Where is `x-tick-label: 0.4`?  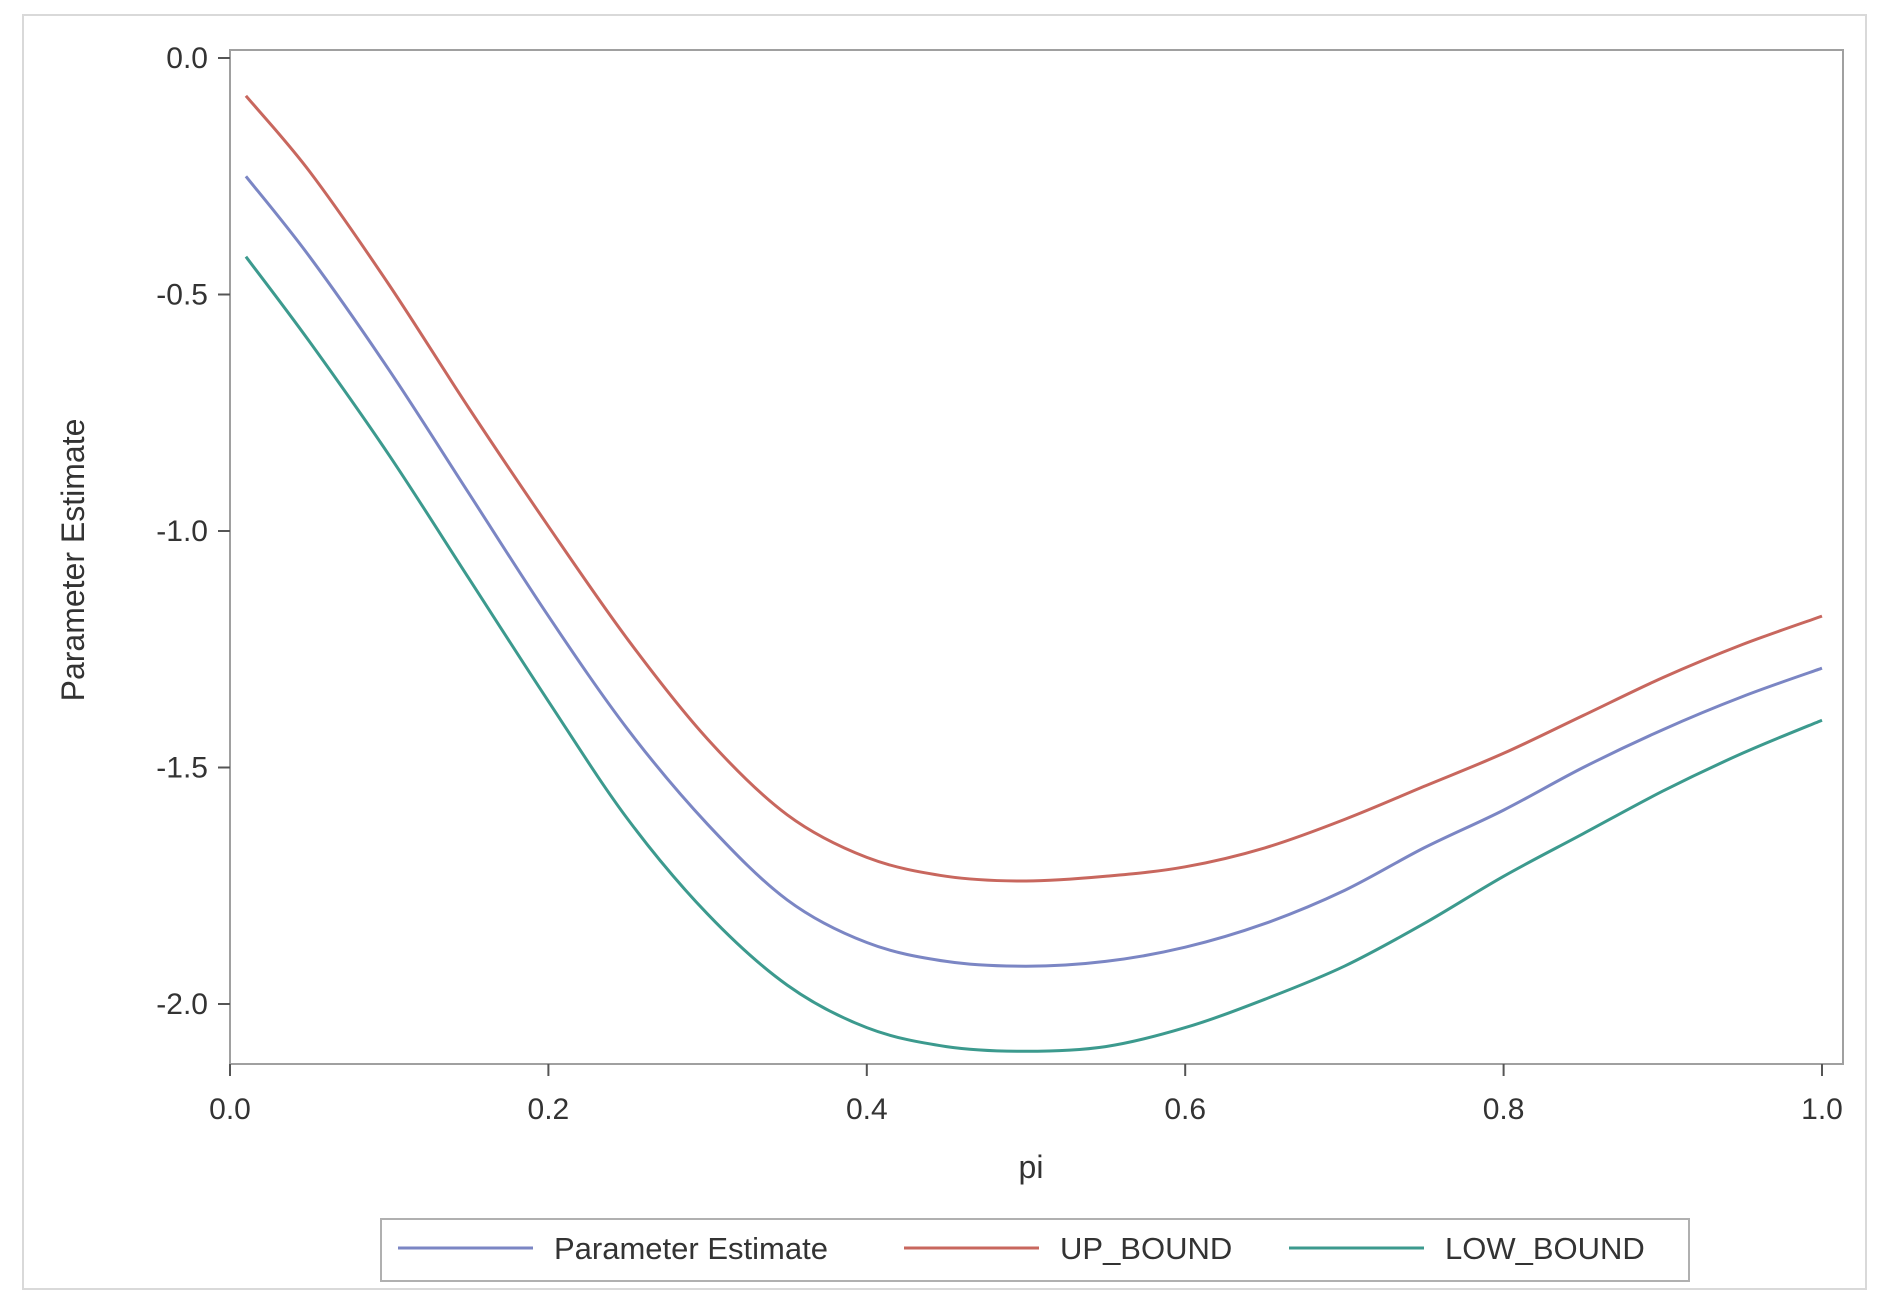
x-tick-label: 0.4 is located at coordinates (867, 1109).